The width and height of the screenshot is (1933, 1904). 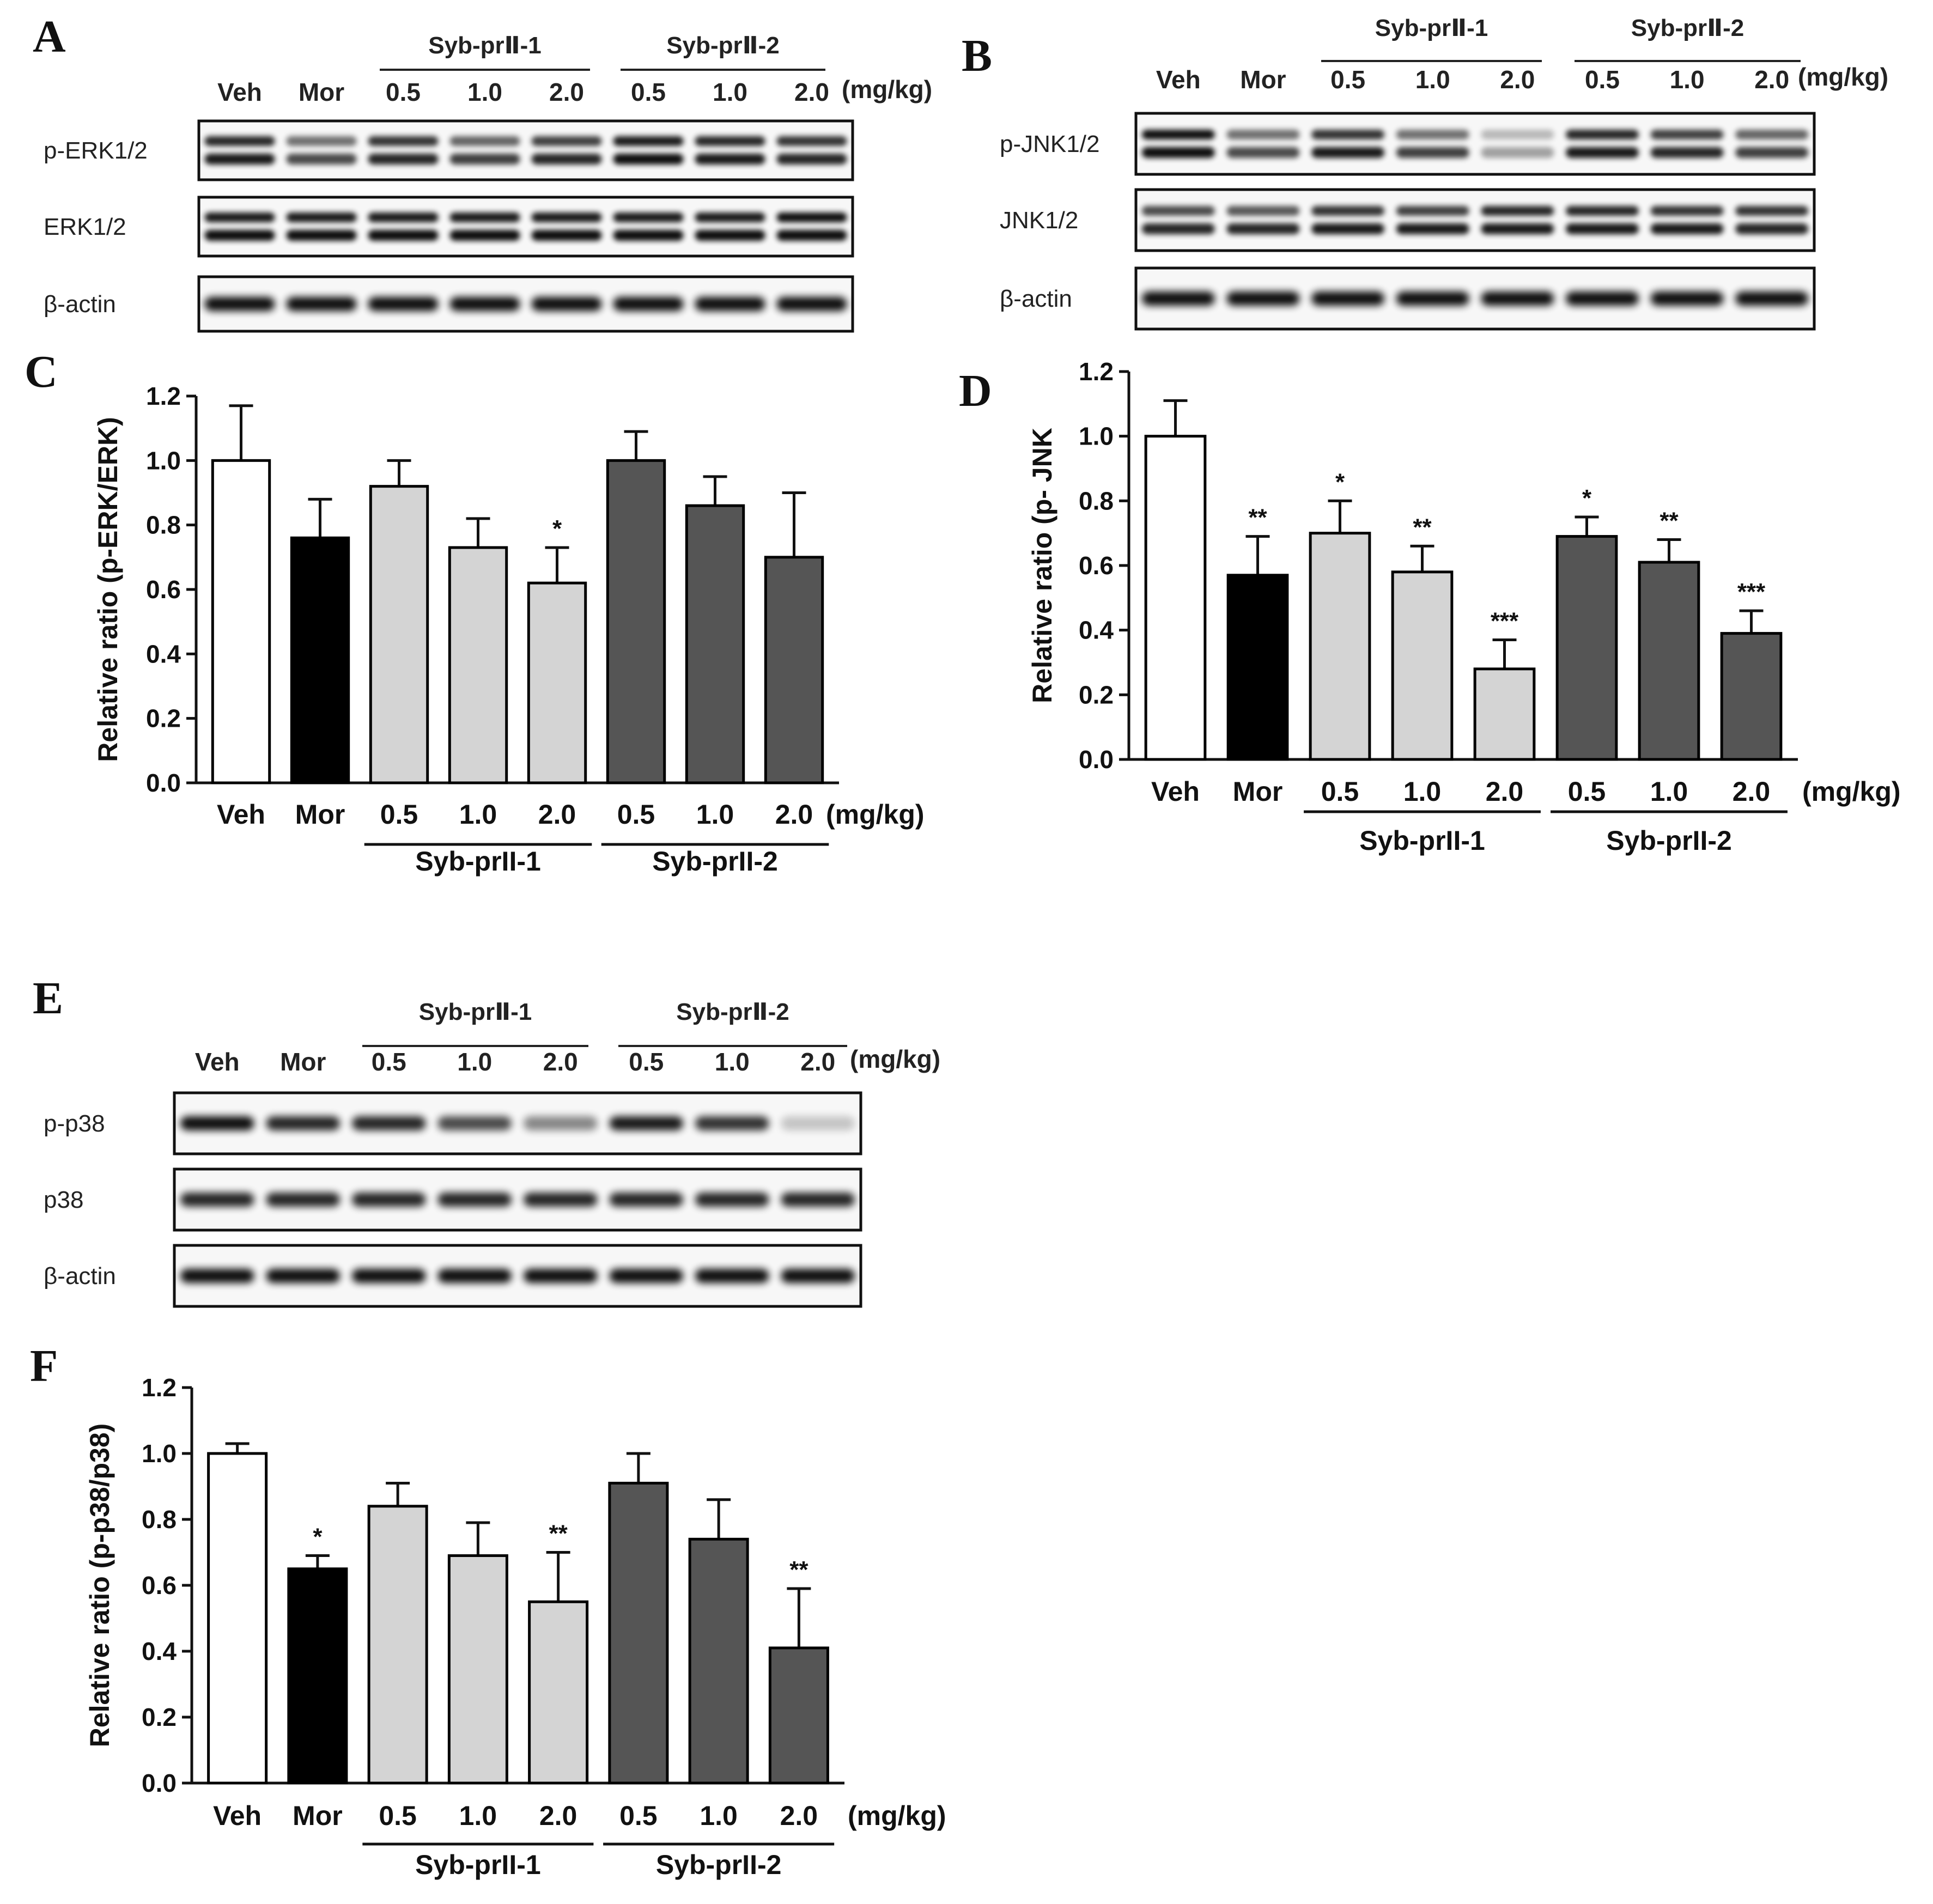 I want to click on y-tick-label: 1.2, so click(x=1096, y=371).